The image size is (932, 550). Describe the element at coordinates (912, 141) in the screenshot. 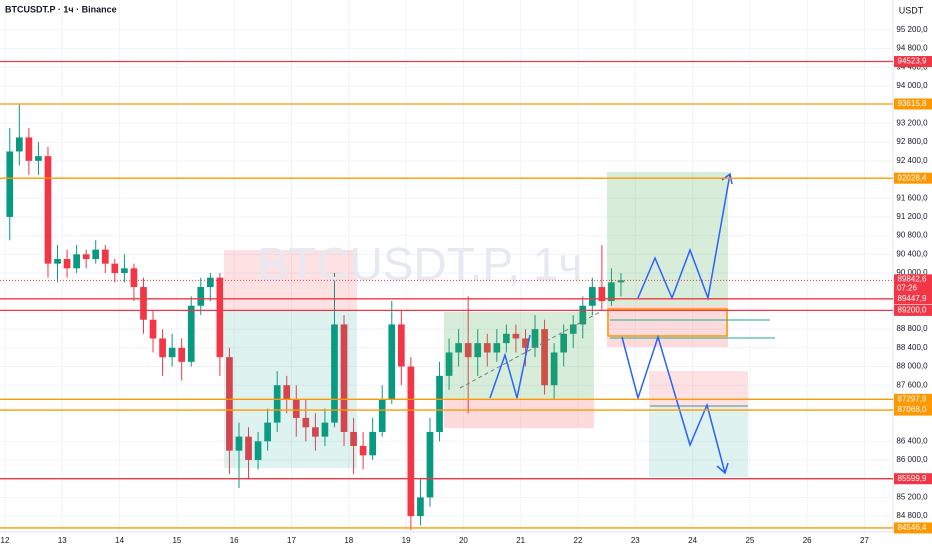

I see `y-tick-label: 92 800,0` at that location.